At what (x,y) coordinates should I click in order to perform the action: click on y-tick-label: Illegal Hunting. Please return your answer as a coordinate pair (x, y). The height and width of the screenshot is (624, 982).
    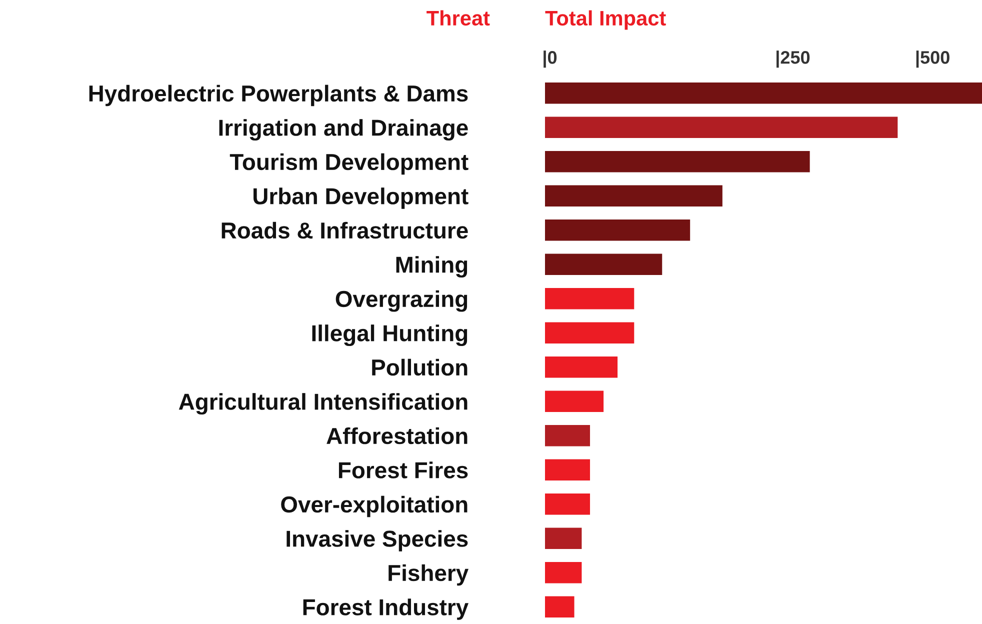
    Looking at the image, I should click on (390, 335).